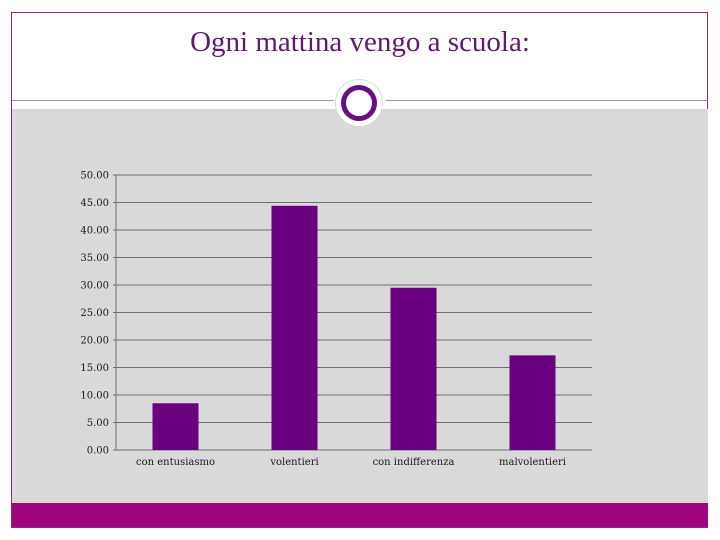 This screenshot has width=720, height=540. What do you see at coordinates (360, 42) in the screenshot?
I see `slide-title: Ogni mattina vengo a scuola:` at bounding box center [360, 42].